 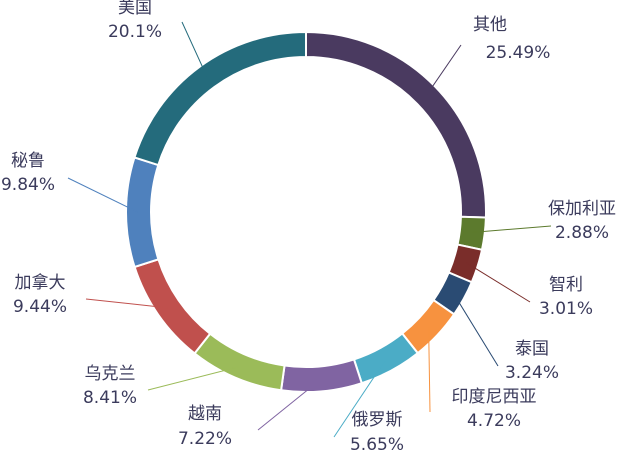 What do you see at coordinates (28, 161) in the screenshot?
I see `slice-name-label: 秘鲁` at bounding box center [28, 161].